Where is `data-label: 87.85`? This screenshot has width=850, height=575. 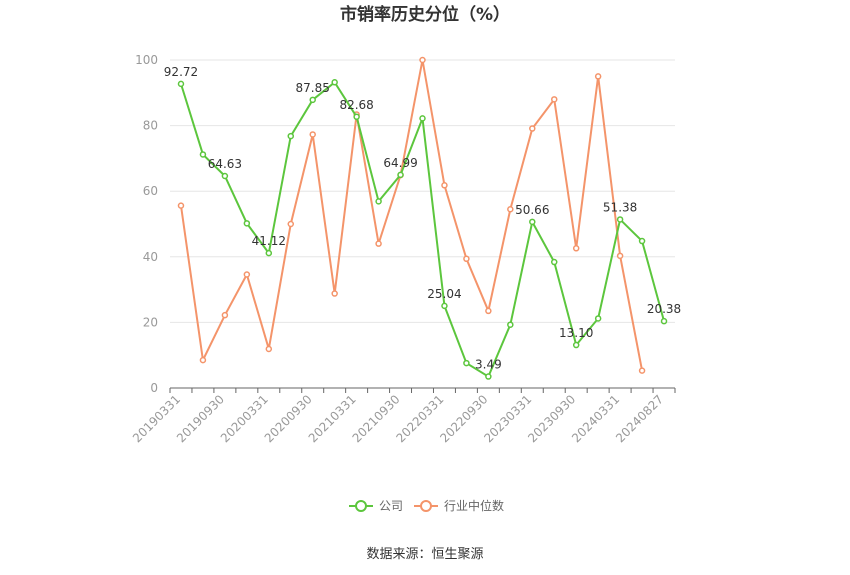
data-label: 87.85 is located at coordinates (313, 88).